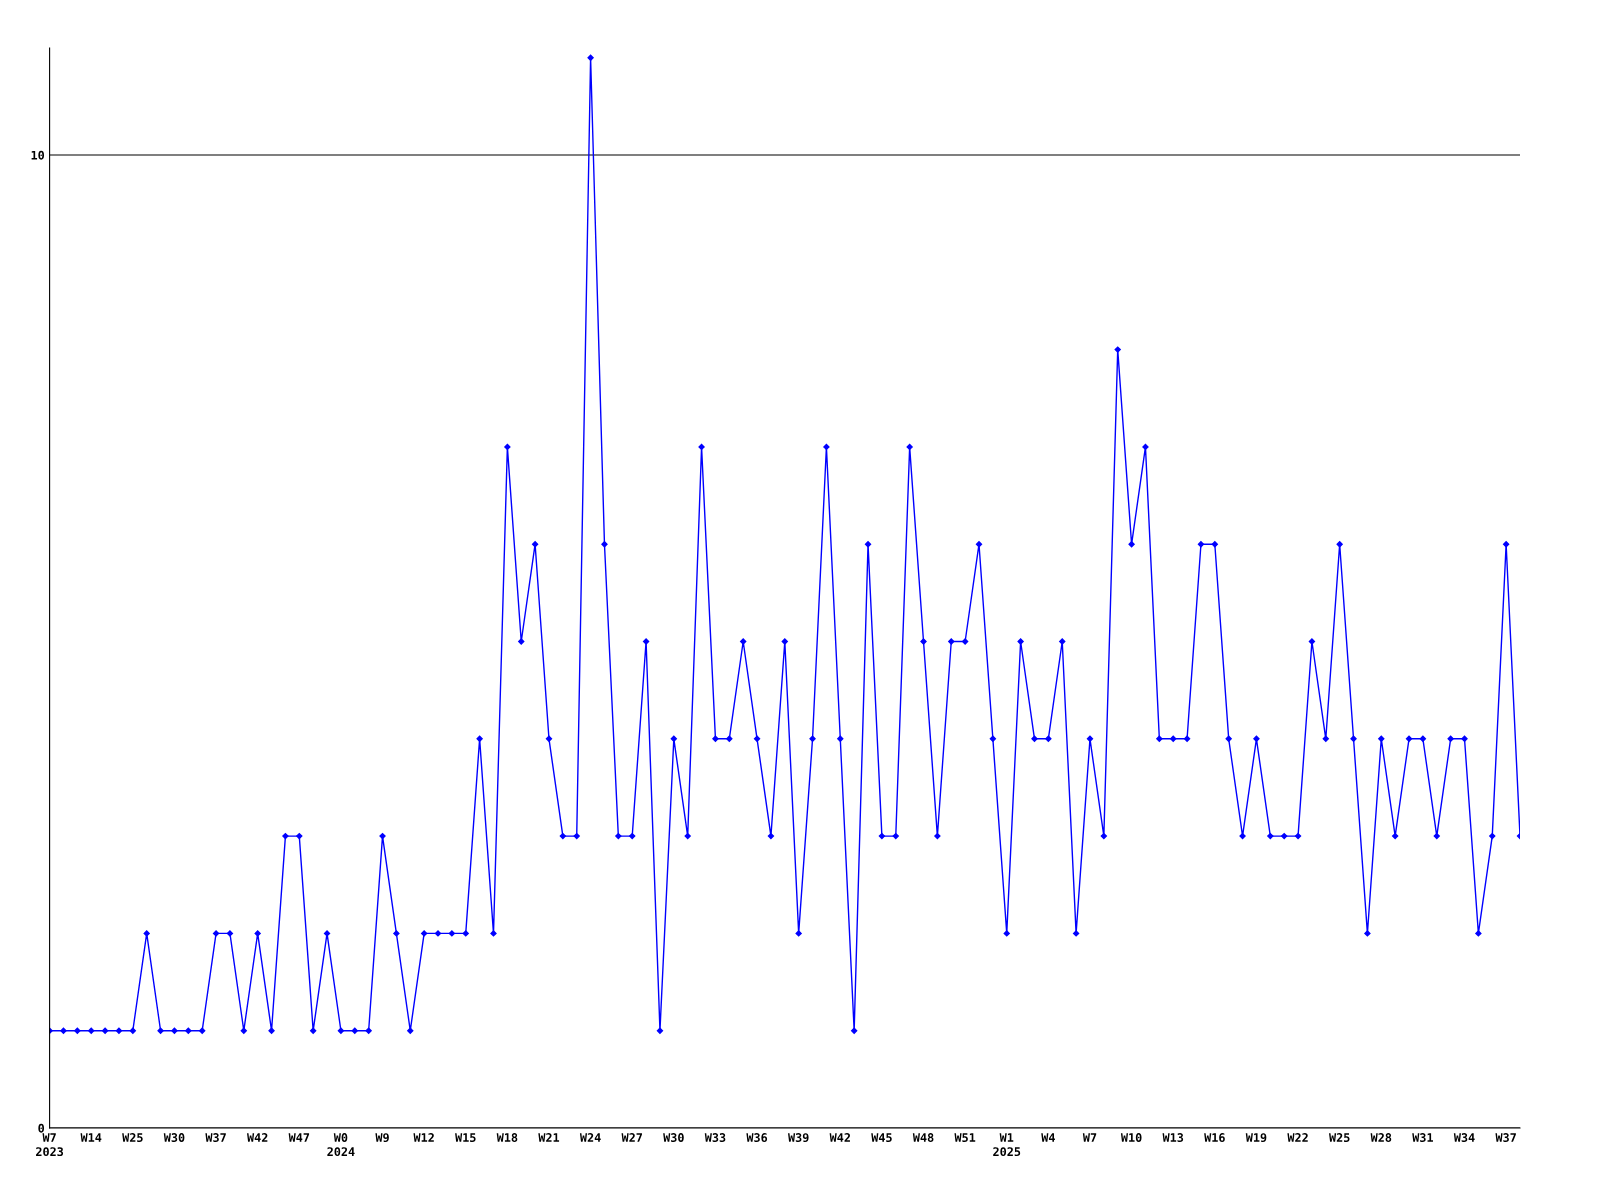 The image size is (1600, 1200). I want to click on x-tick-label: W13, so click(1173, 1137).